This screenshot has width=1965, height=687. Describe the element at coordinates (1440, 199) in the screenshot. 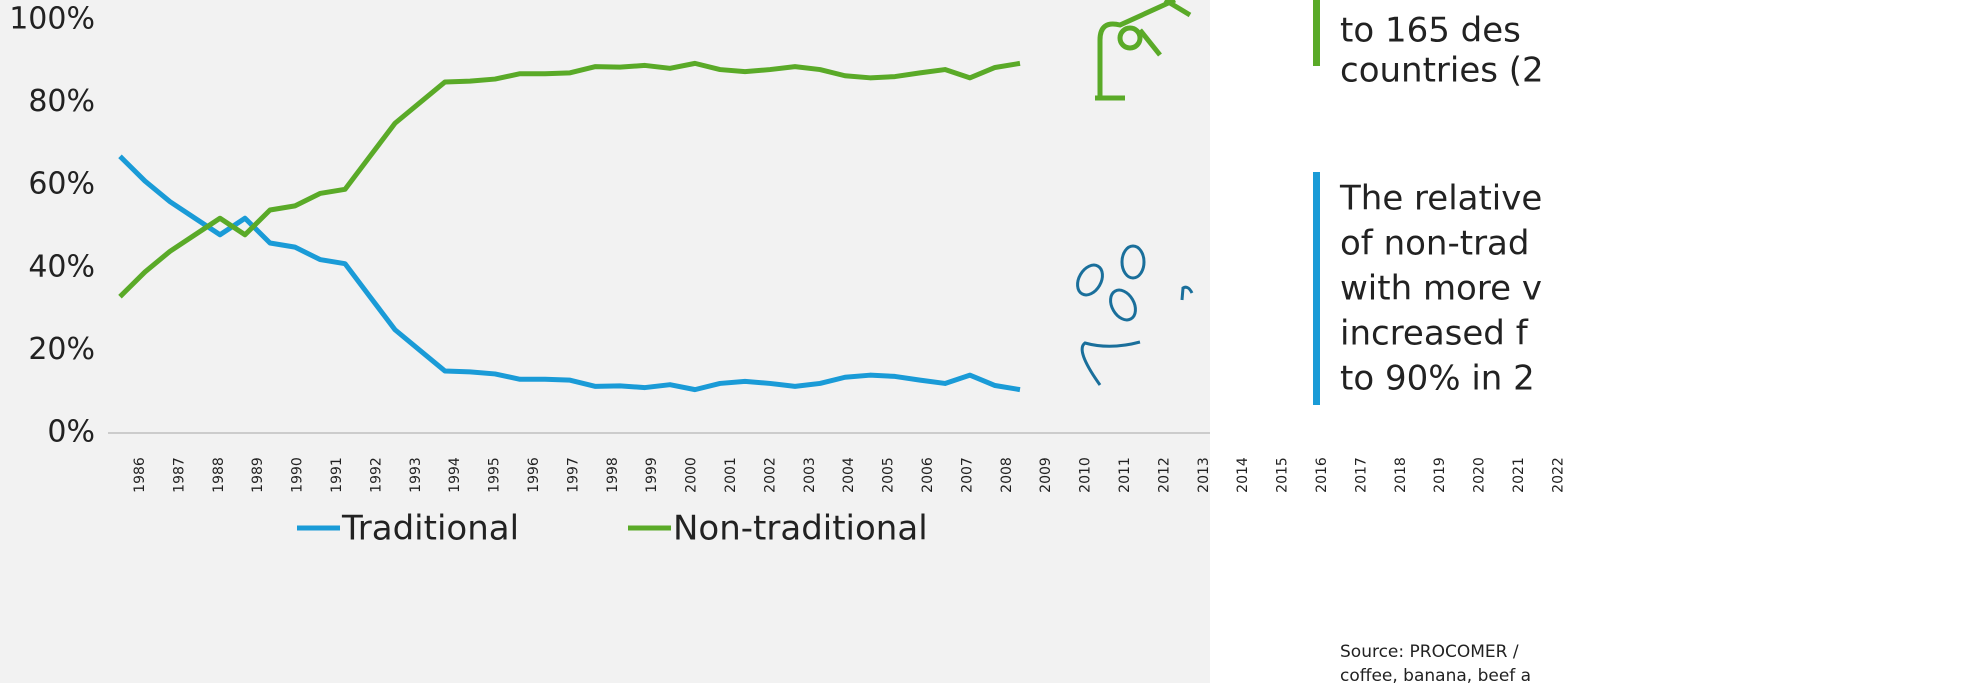

I see `note-text: The relative` at that location.